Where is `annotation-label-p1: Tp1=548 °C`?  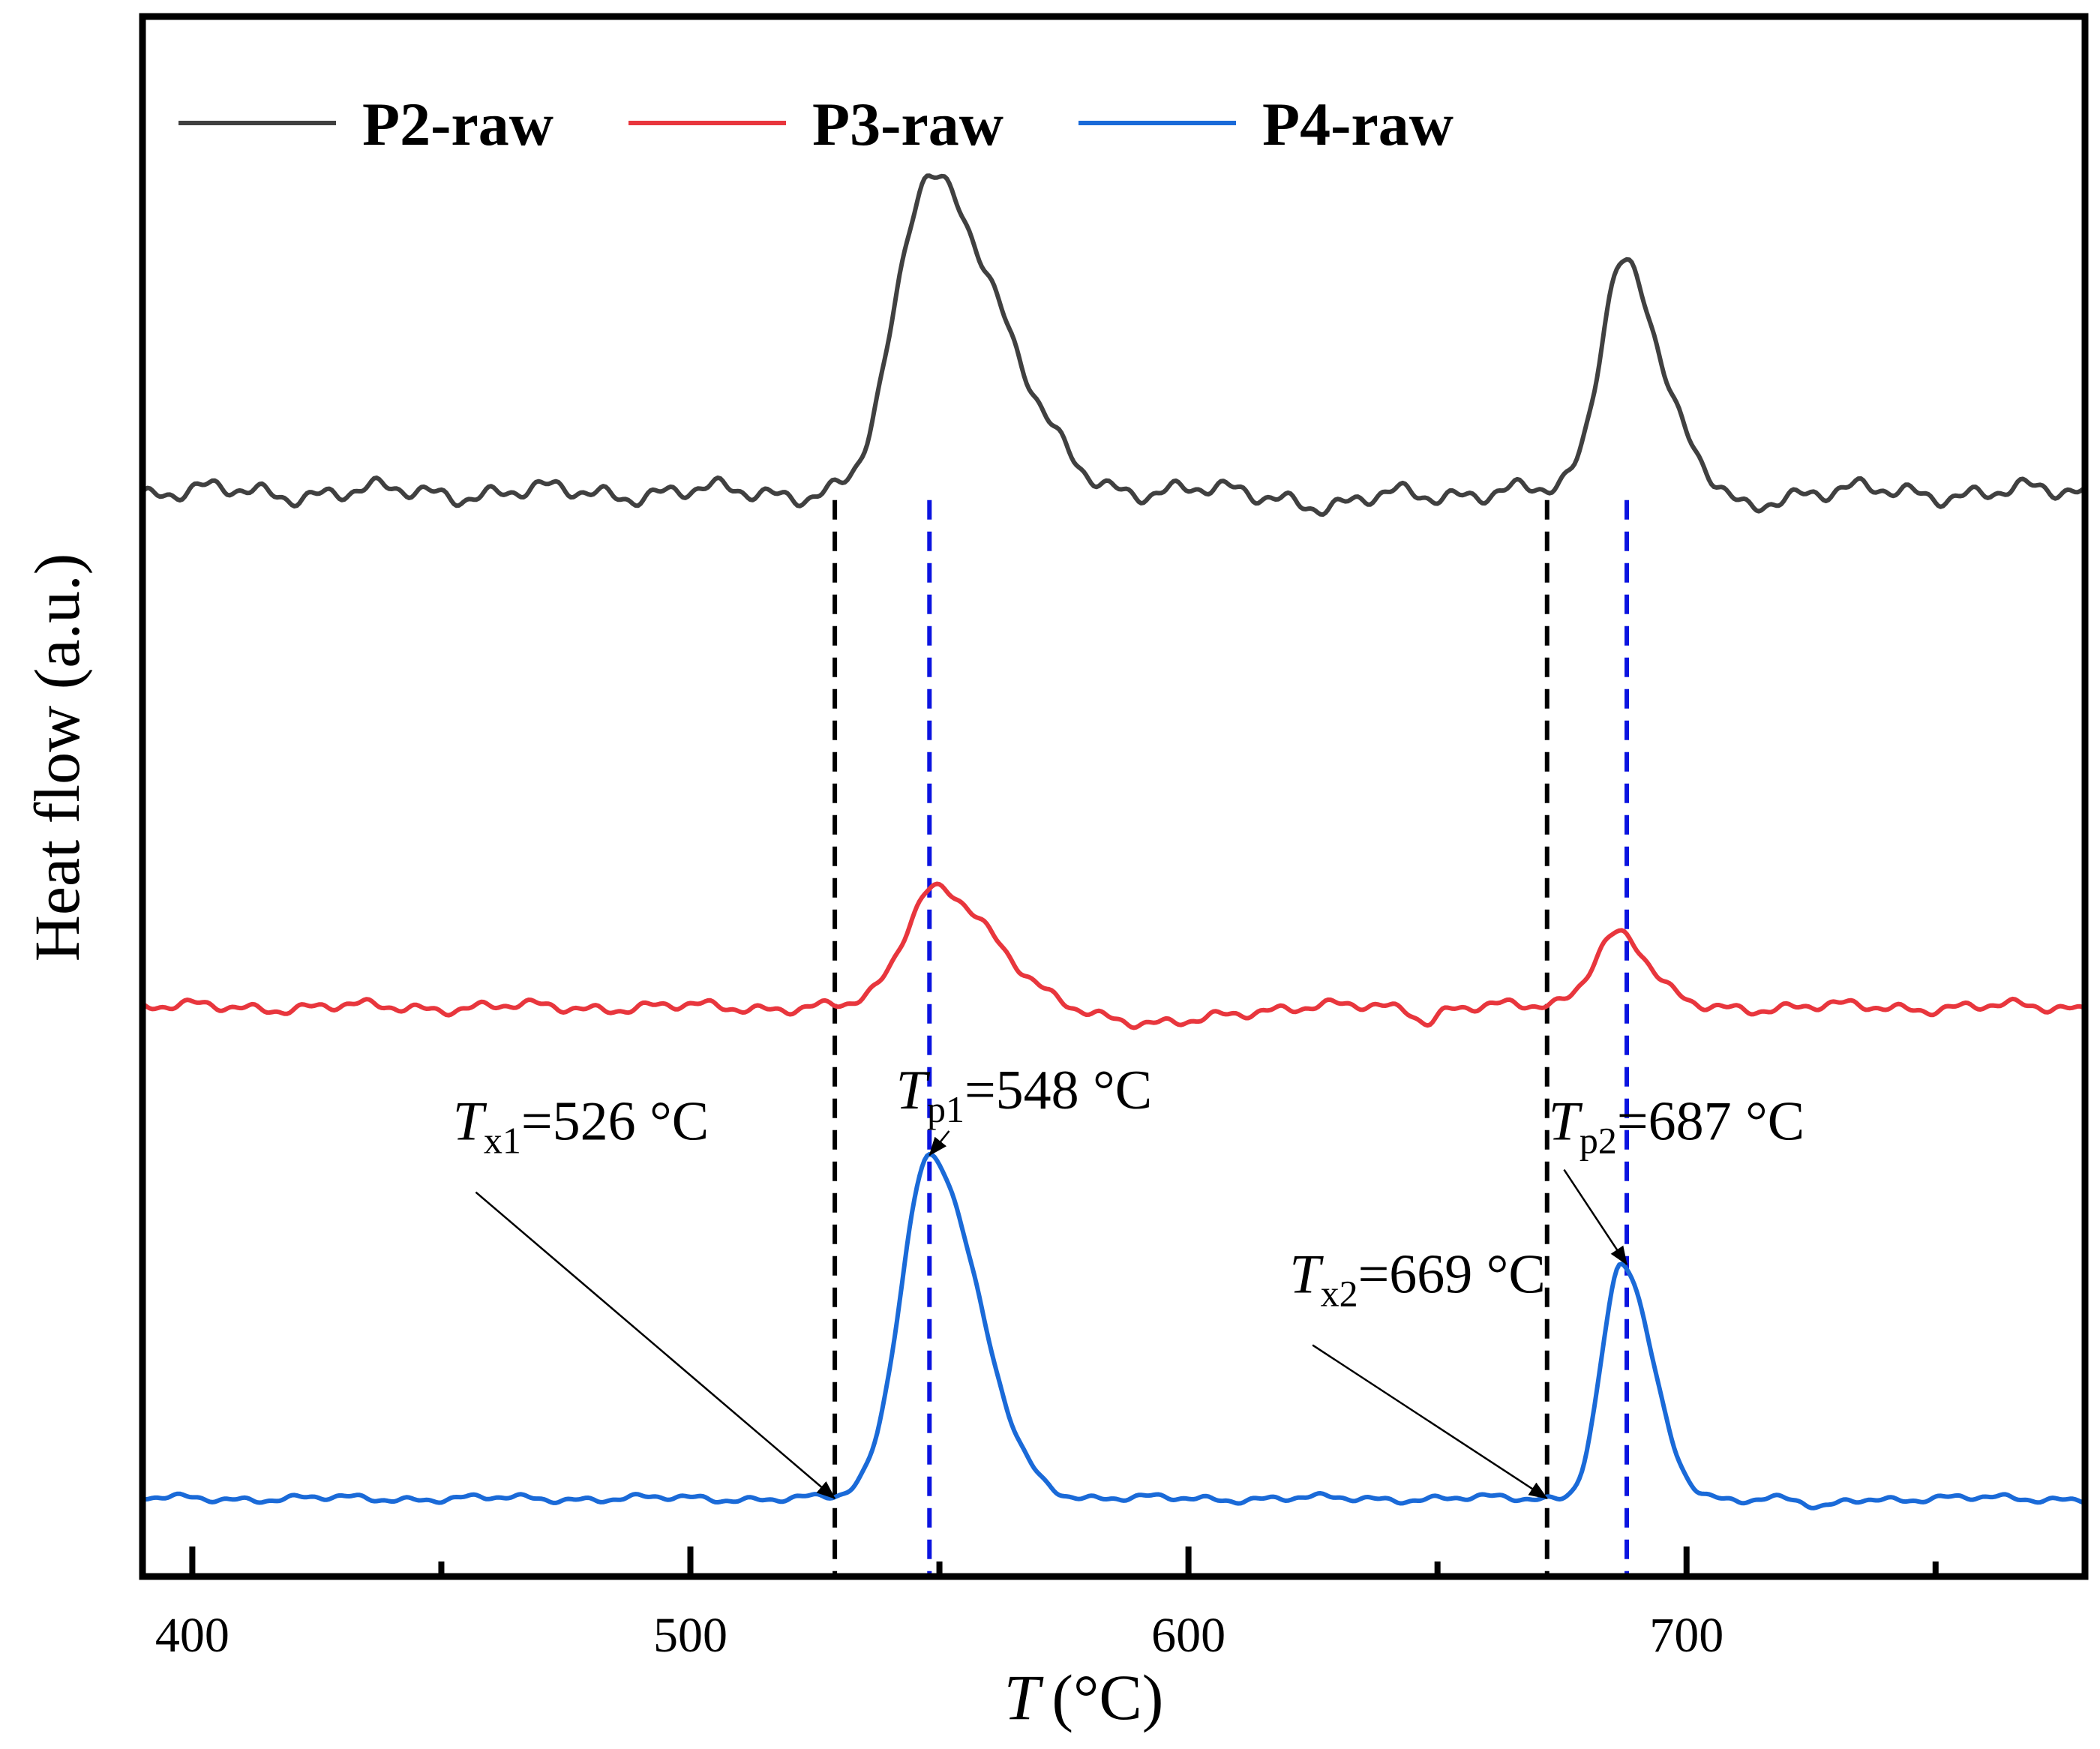 annotation-label-p1: Tp1=548 °C is located at coordinates (1024, 1095).